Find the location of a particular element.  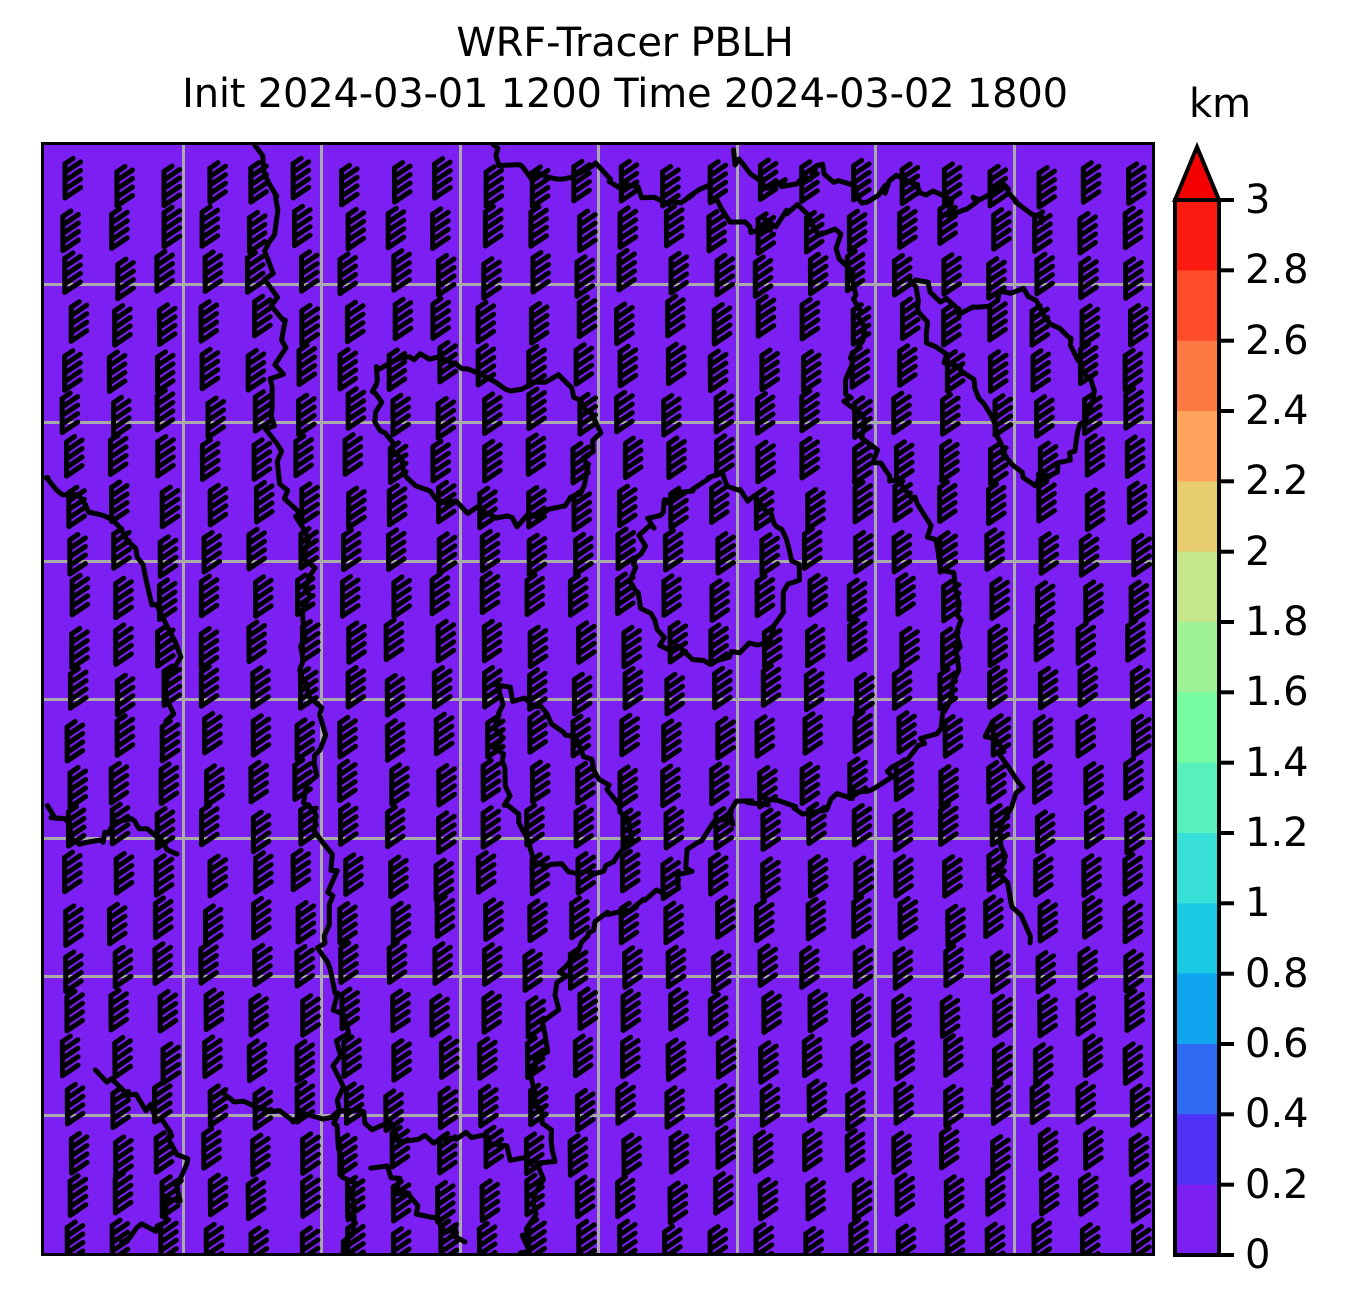

colorbar-outline is located at coordinates (1197, 727).